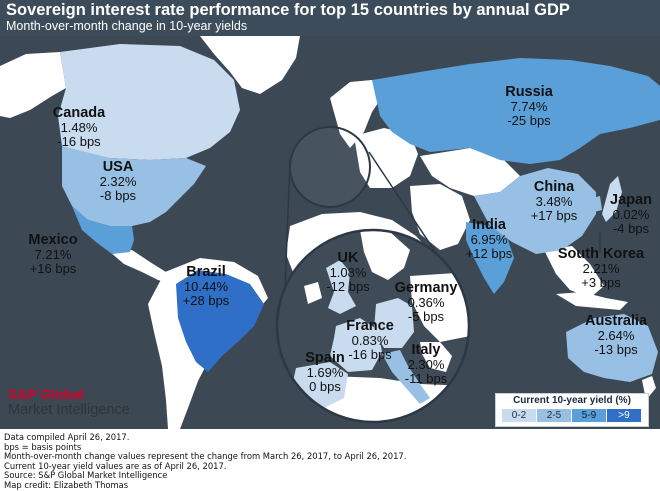  I want to click on inset-east-europe-shape, so click(439, 307).